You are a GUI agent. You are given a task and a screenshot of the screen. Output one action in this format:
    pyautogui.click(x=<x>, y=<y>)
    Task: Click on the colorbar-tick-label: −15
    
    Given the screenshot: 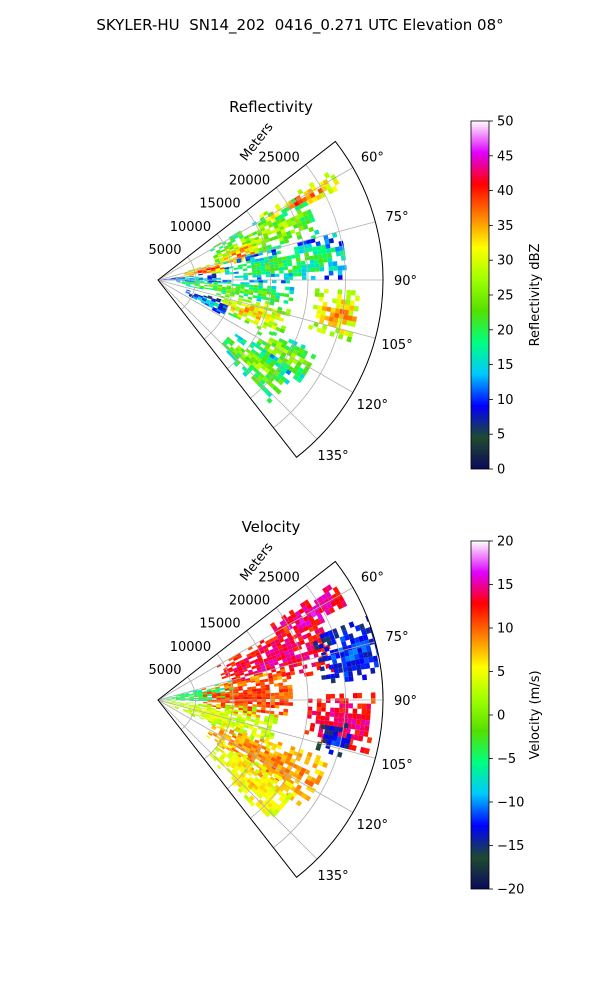 What is the action you would take?
    pyautogui.click(x=510, y=846)
    